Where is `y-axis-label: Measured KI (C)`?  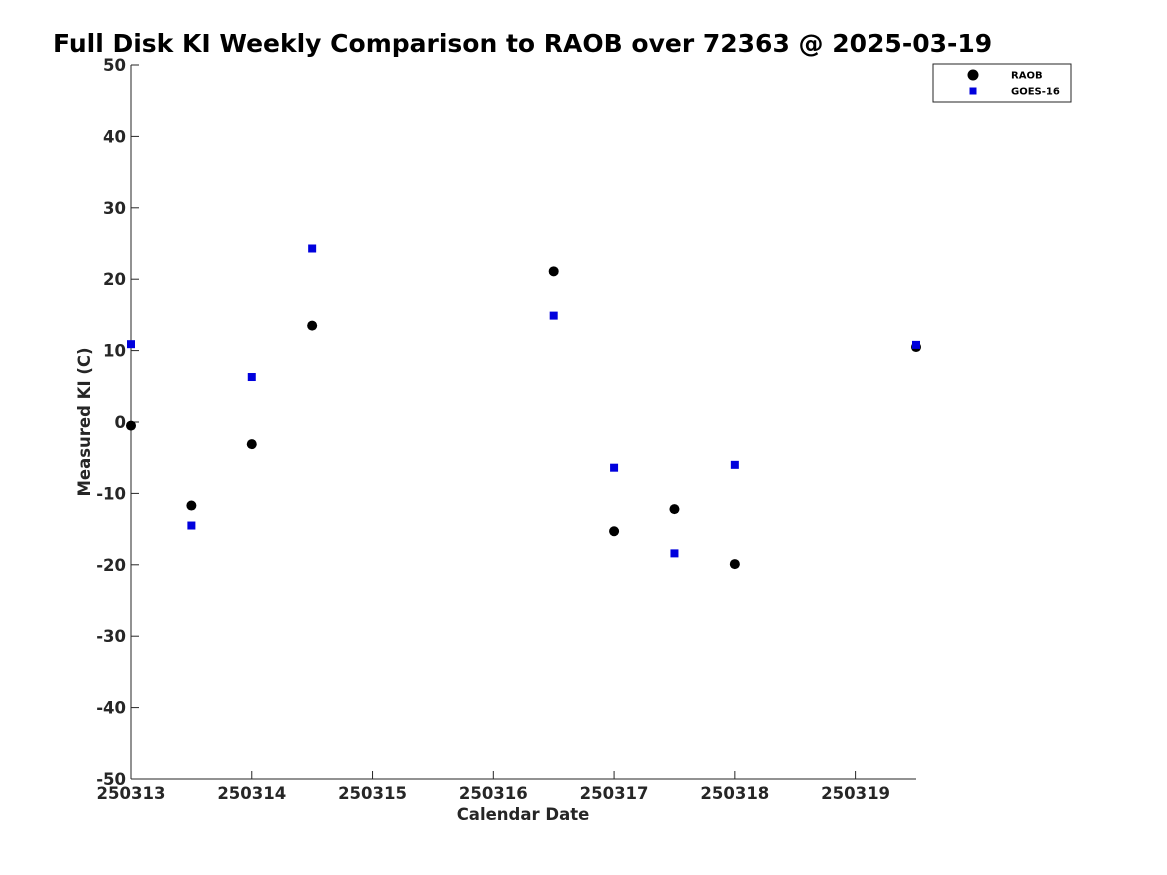 y-axis-label: Measured KI (C) is located at coordinates (84, 421).